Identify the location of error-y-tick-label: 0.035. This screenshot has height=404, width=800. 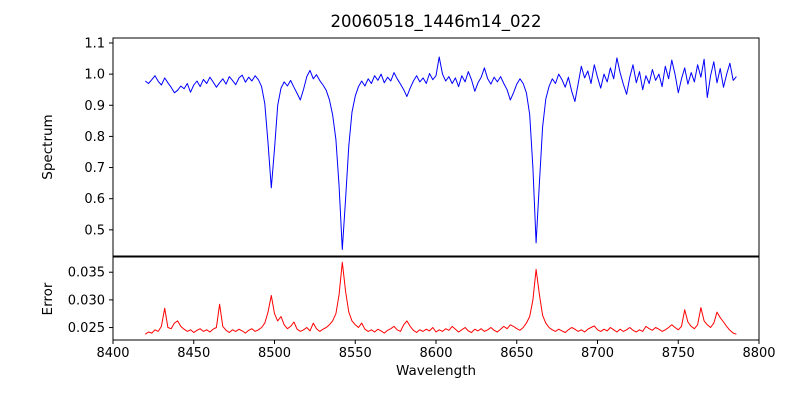
(86, 273).